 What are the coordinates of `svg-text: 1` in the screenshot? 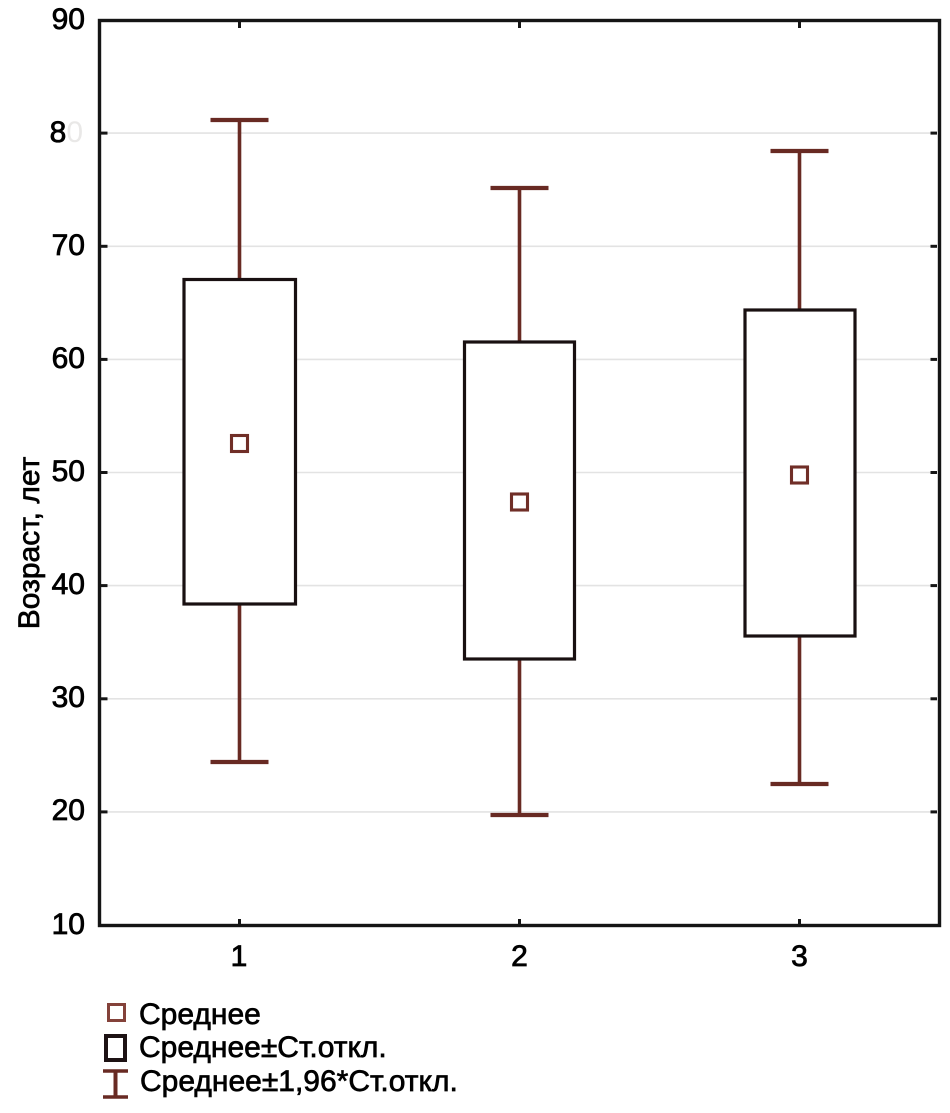 It's located at (239, 956).